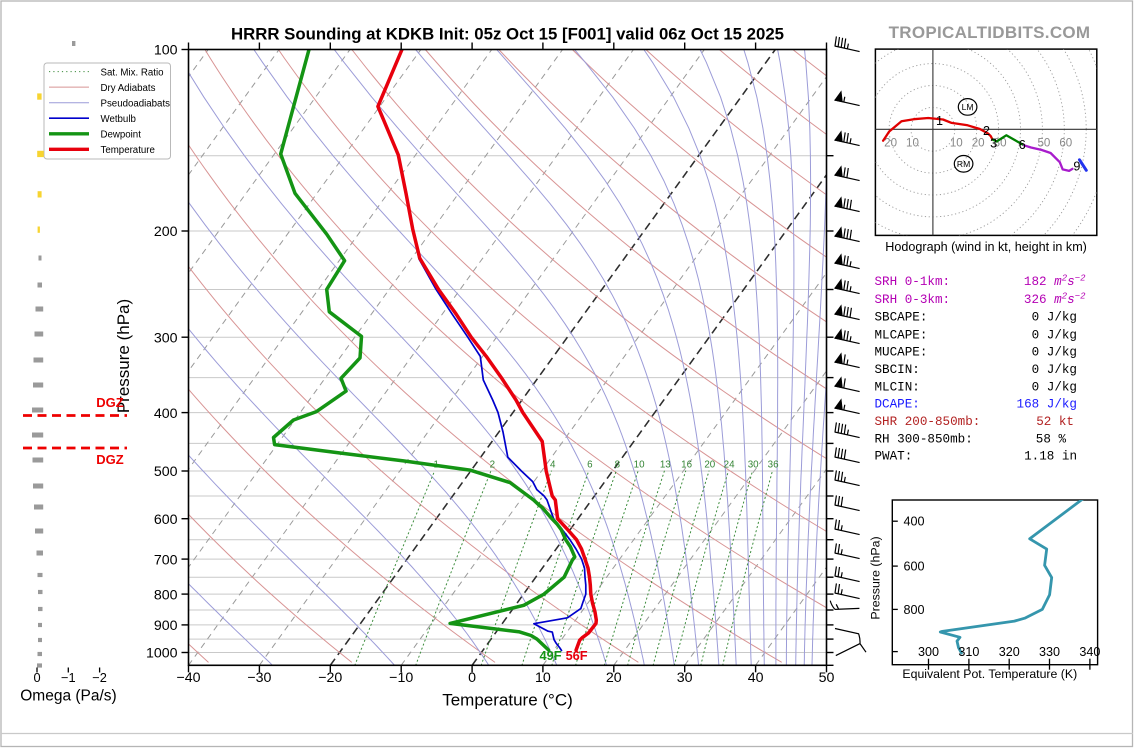  Describe the element at coordinates (1089, 652) in the screenshot. I see `svg-text: 340` at that location.